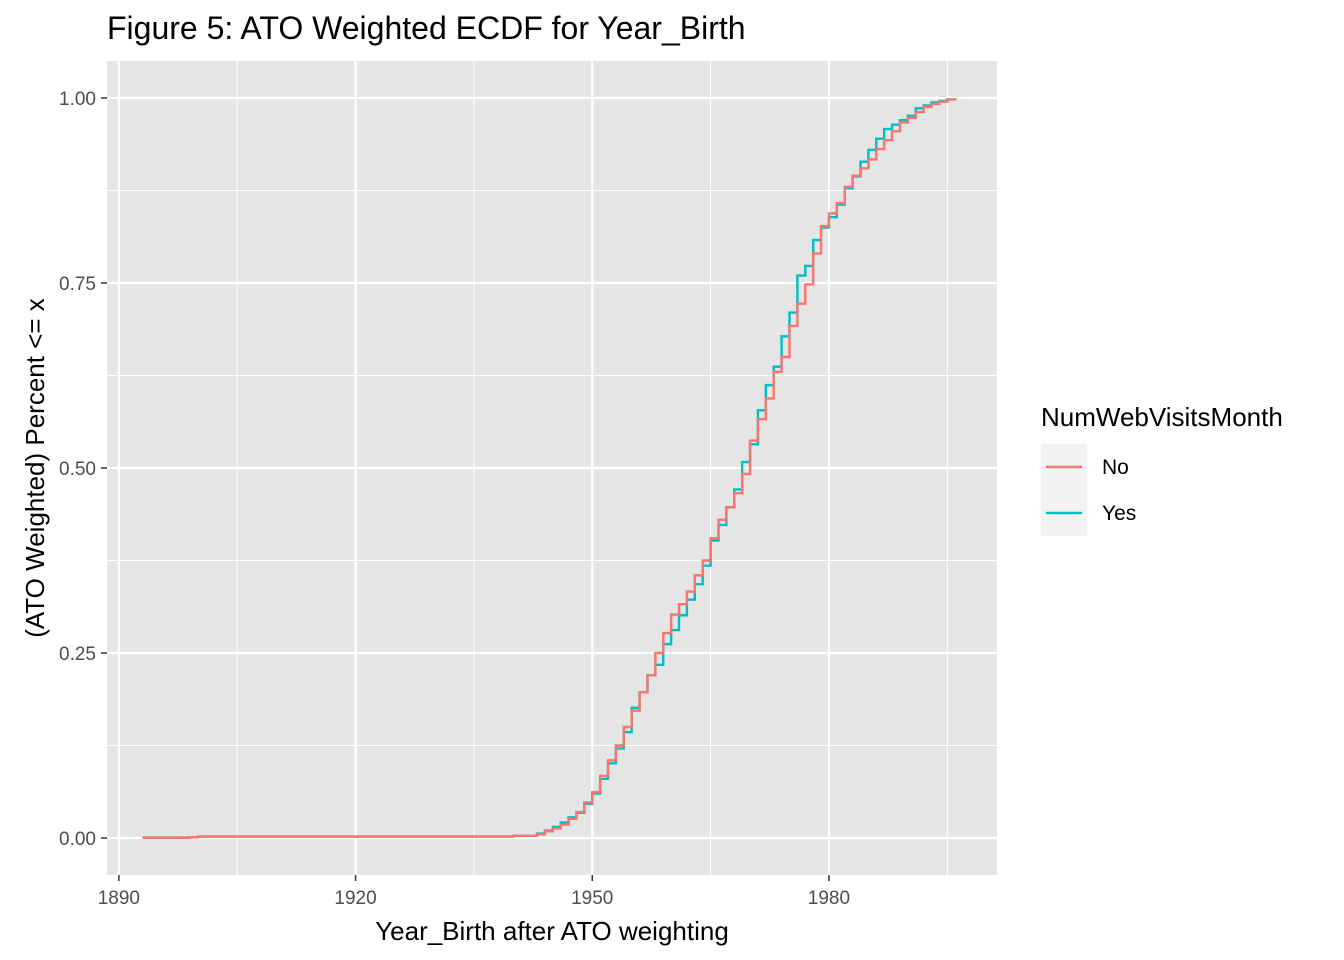  I want to click on y-tick-label: 0.00, so click(77, 839).